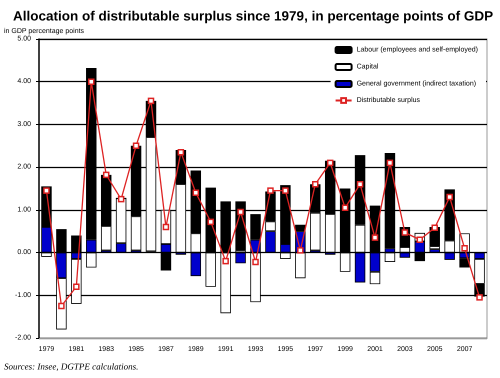 This screenshot has height=378, width=500. Describe the element at coordinates (71, 367) in the screenshot. I see `source-note: Sources: Insee, DGTPE calculations.` at that location.